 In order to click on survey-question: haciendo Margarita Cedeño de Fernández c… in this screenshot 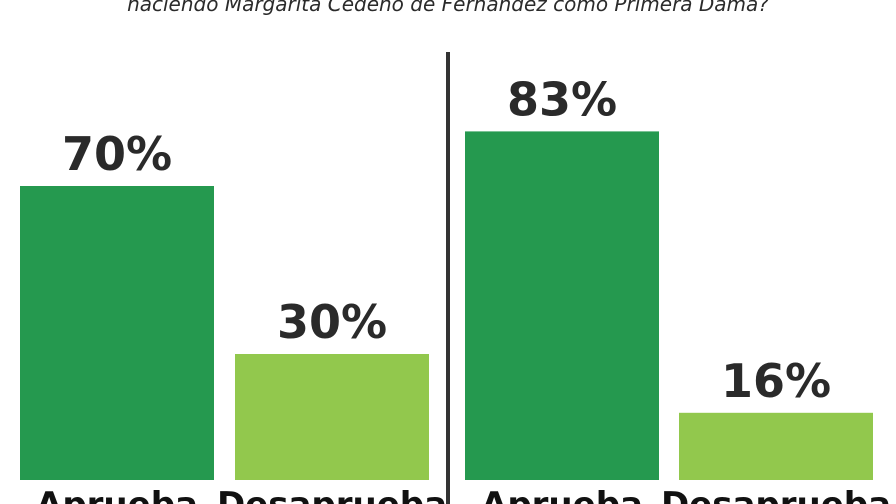, I will do `click(448, 8)`.